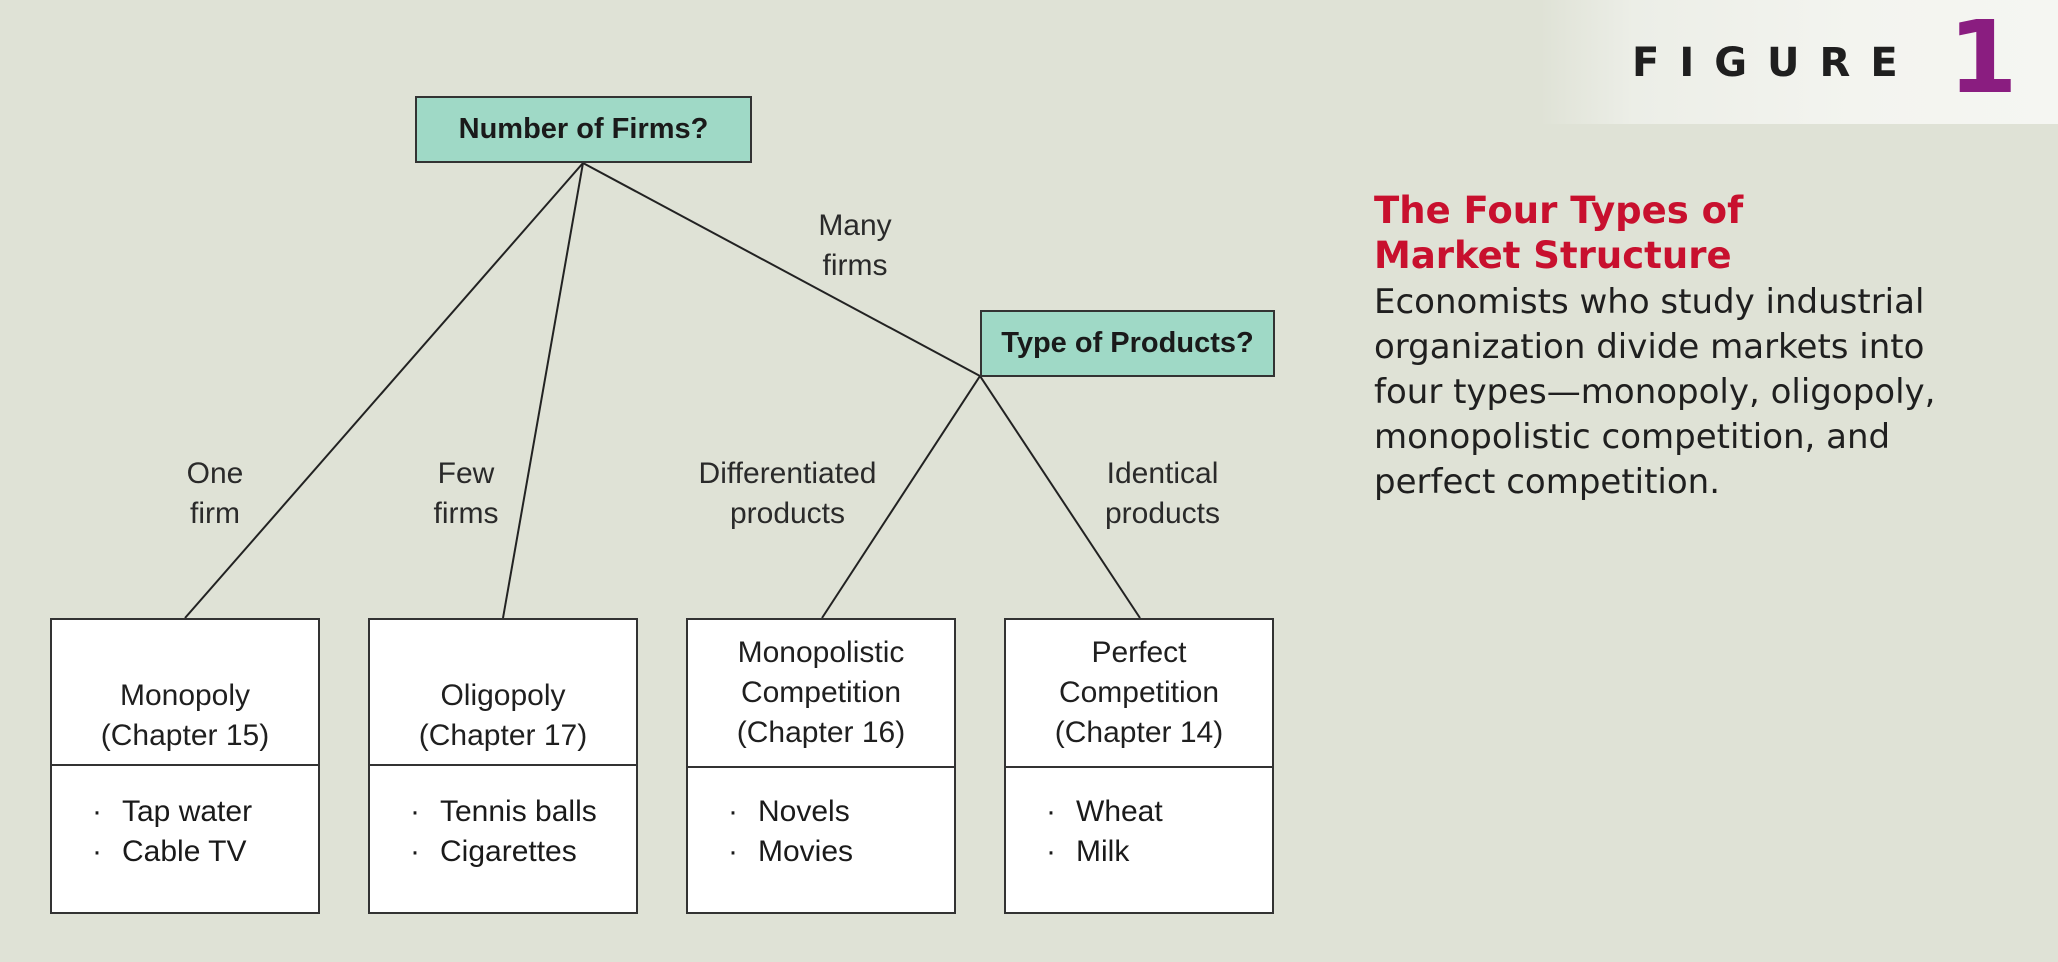 This screenshot has width=2058, height=962. I want to click on market-title-line: Monopolistic, so click(821, 652).